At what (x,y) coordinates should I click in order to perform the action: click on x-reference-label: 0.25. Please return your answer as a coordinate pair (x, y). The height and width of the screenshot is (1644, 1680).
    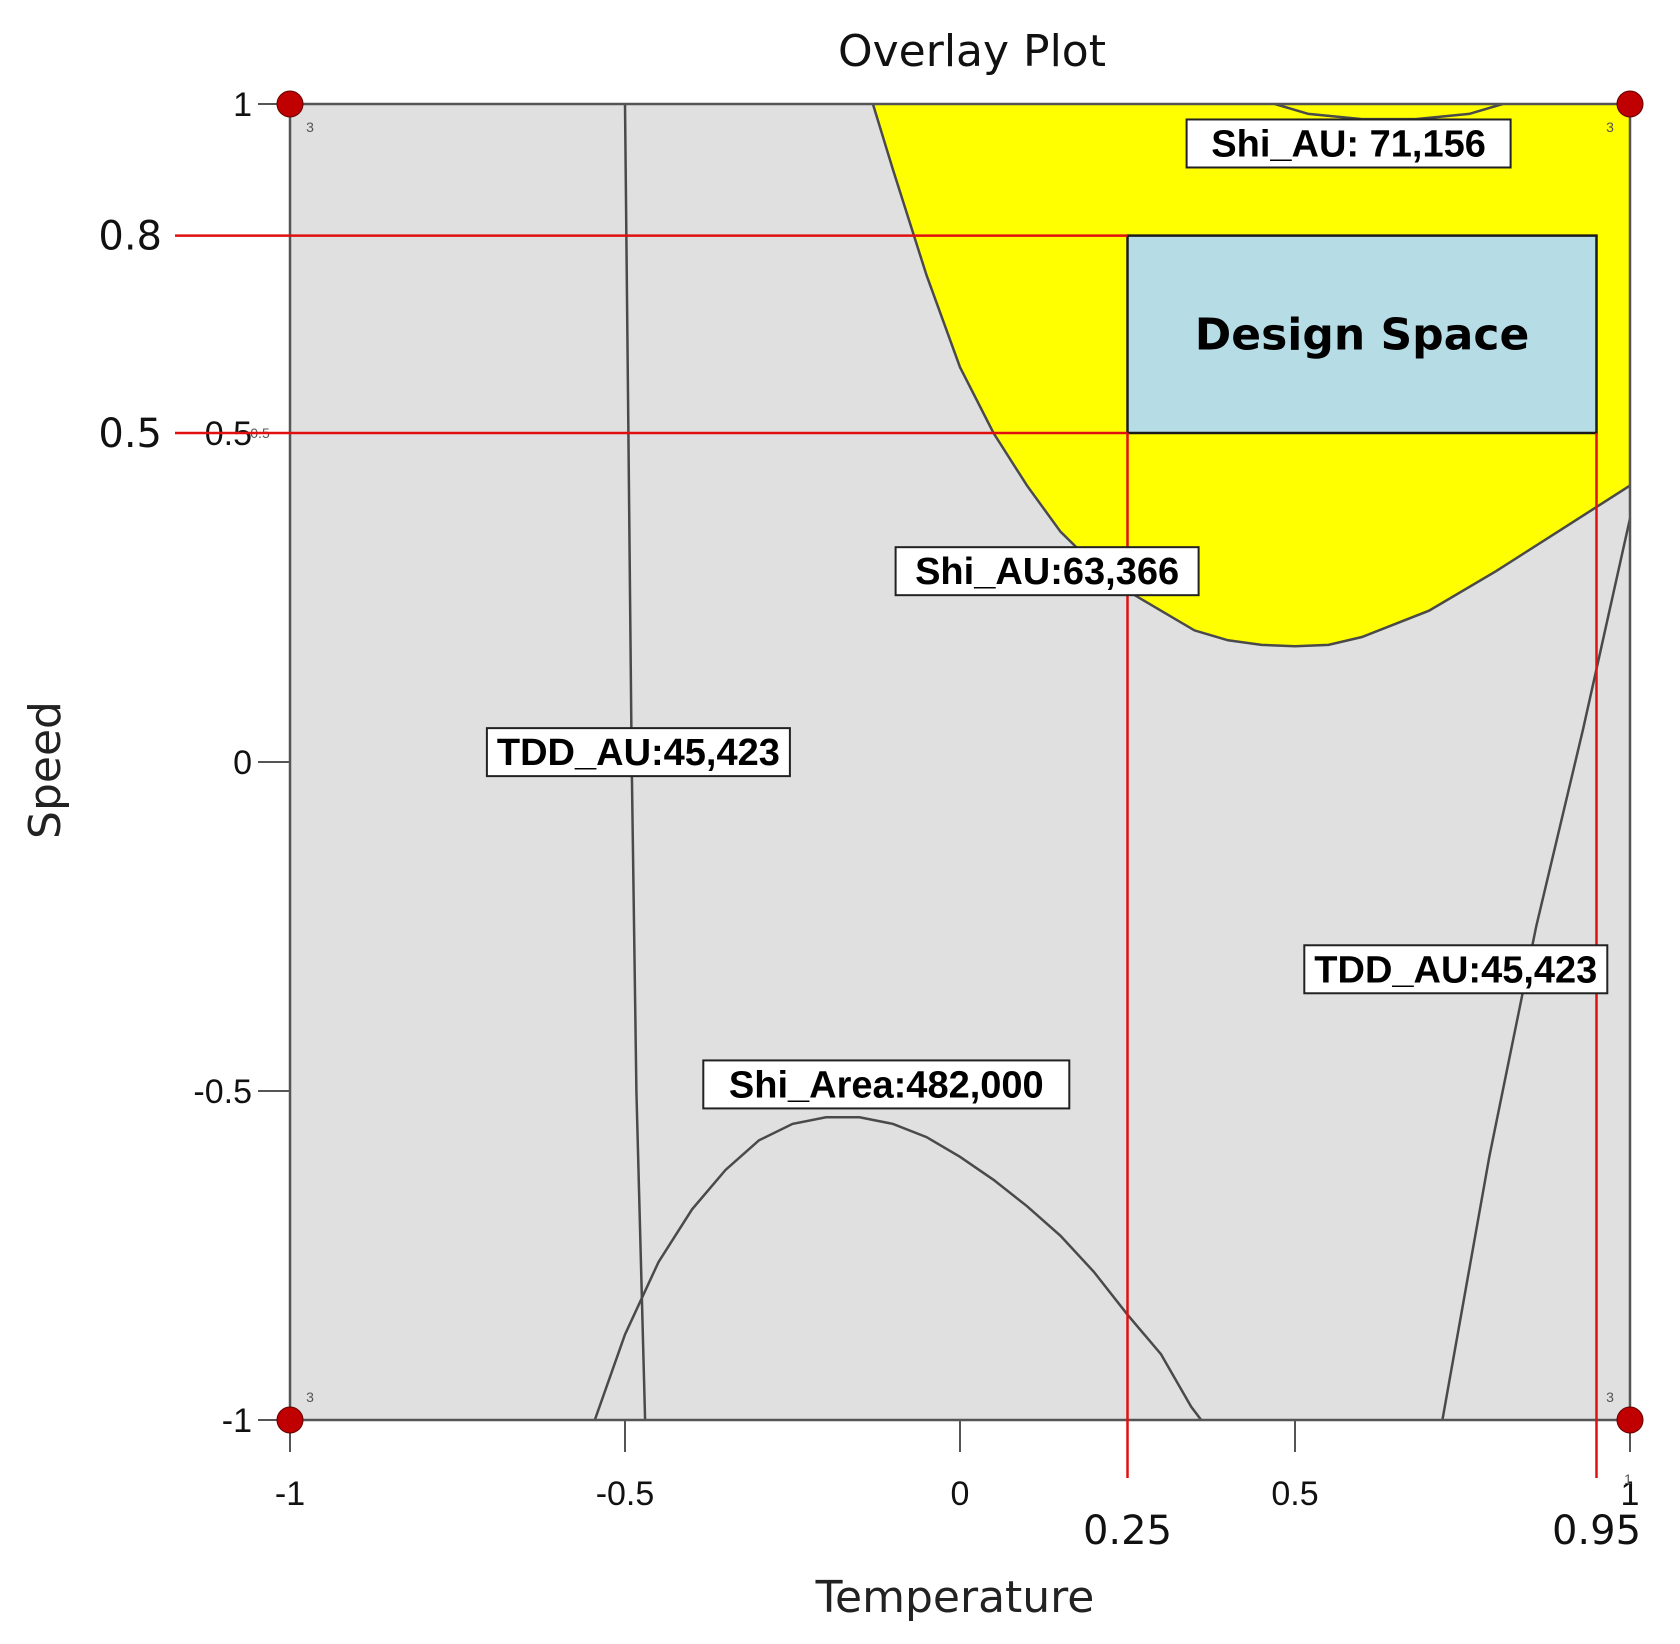
    Looking at the image, I should click on (1127, 1531).